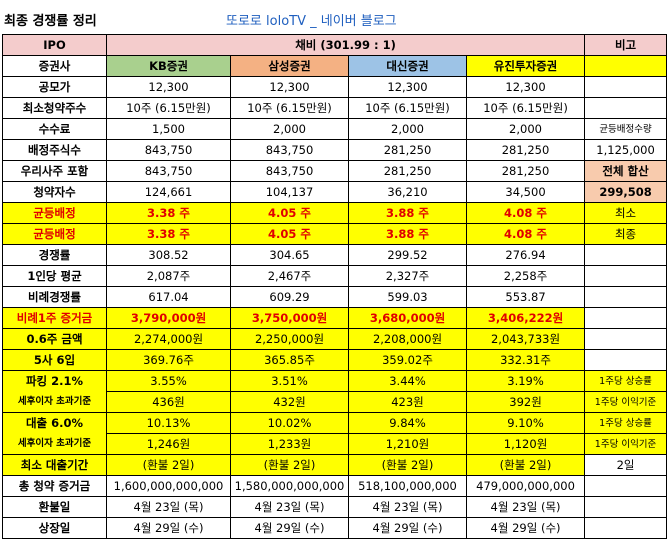 Image resolution: width=669 pixels, height=542 pixels. What do you see at coordinates (289, 318) in the screenshot?
I see `cell-samsung: 3,750,000원` at bounding box center [289, 318].